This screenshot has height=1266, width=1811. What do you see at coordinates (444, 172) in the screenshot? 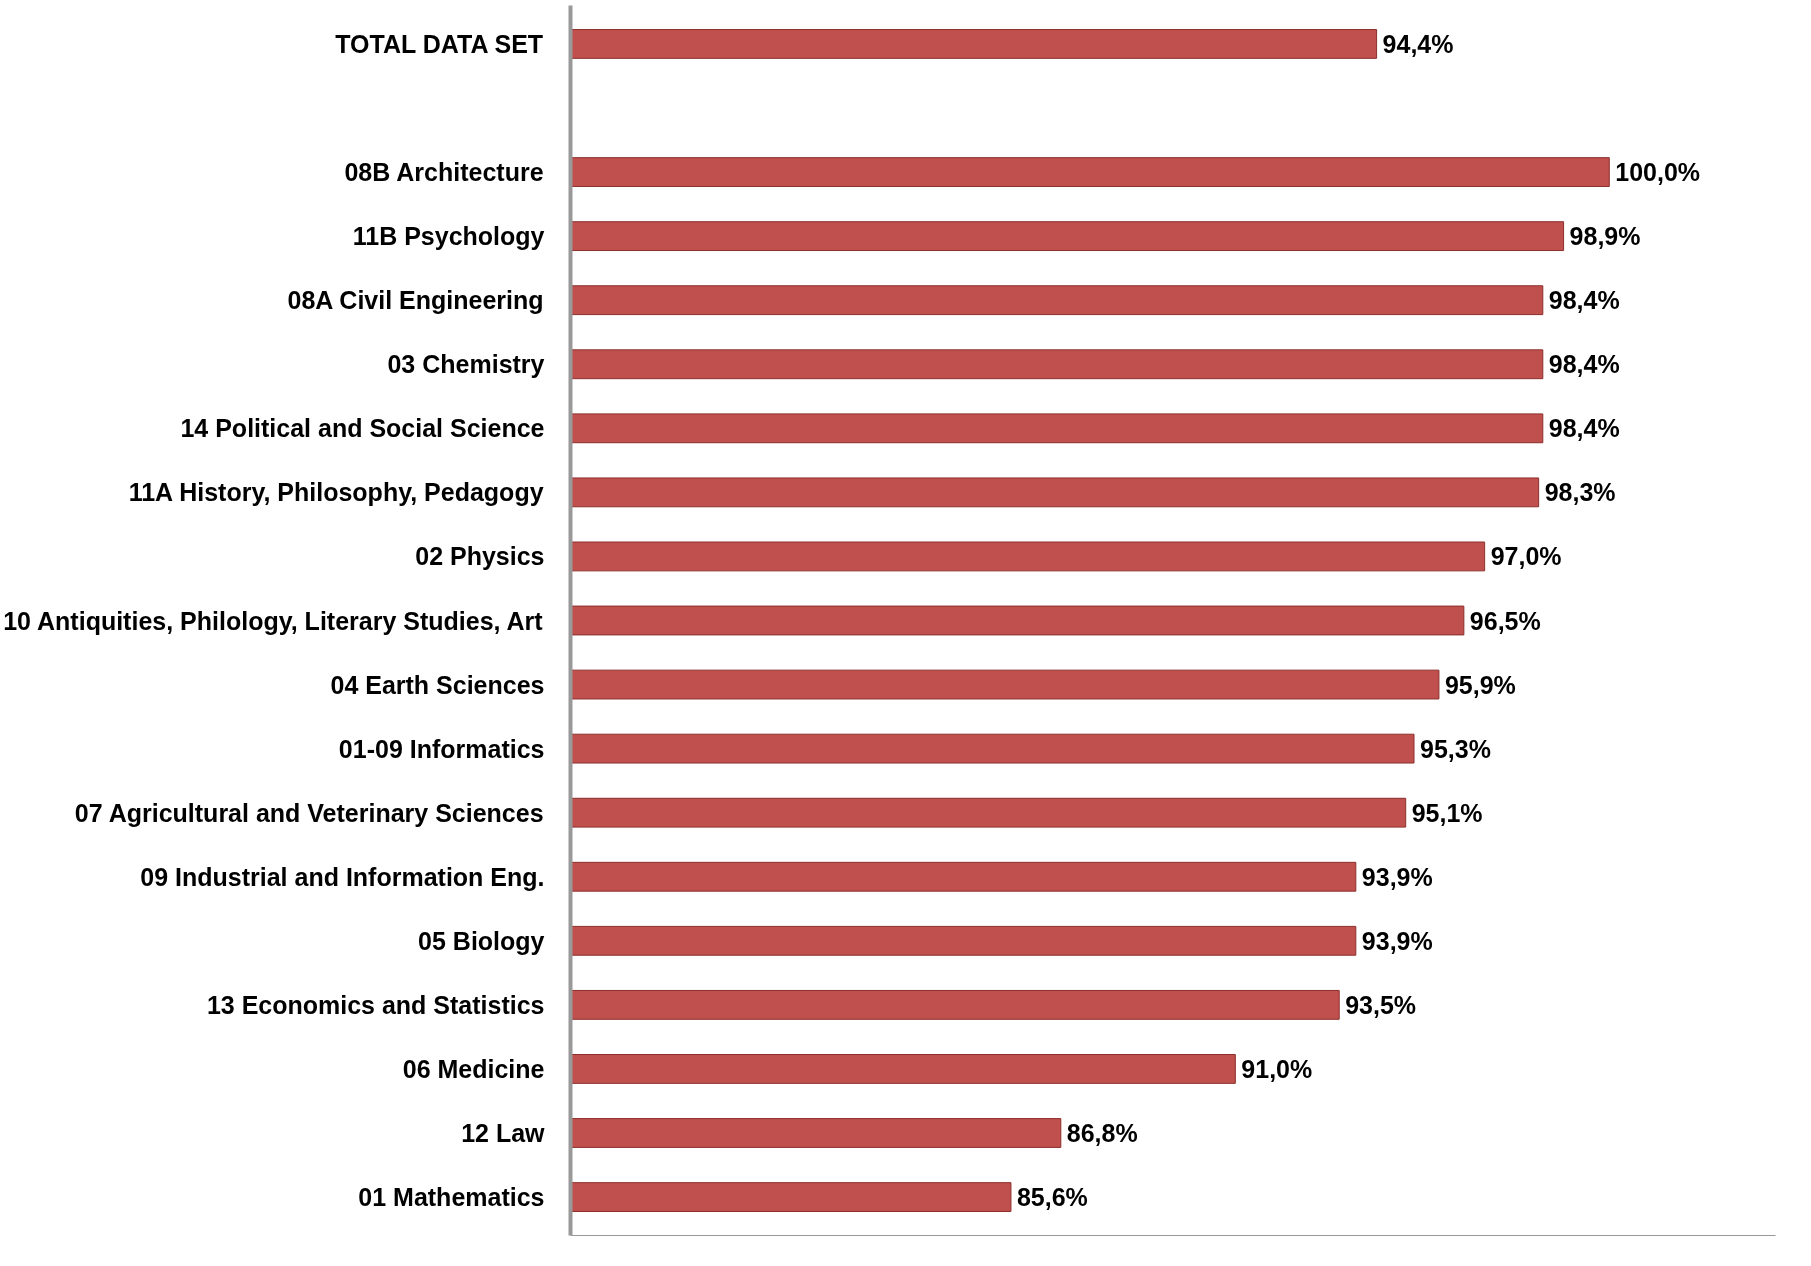
I see `y-tick-label: 08B Architecture` at bounding box center [444, 172].